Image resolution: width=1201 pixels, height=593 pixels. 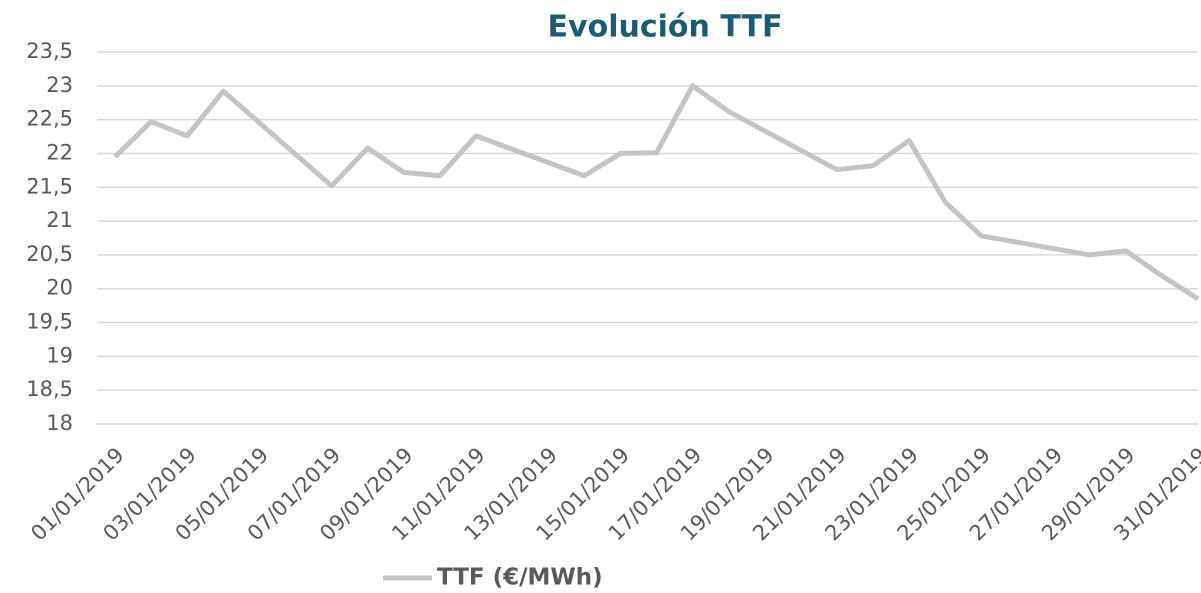 I want to click on y-tick-label: 18,5, so click(x=49, y=389).